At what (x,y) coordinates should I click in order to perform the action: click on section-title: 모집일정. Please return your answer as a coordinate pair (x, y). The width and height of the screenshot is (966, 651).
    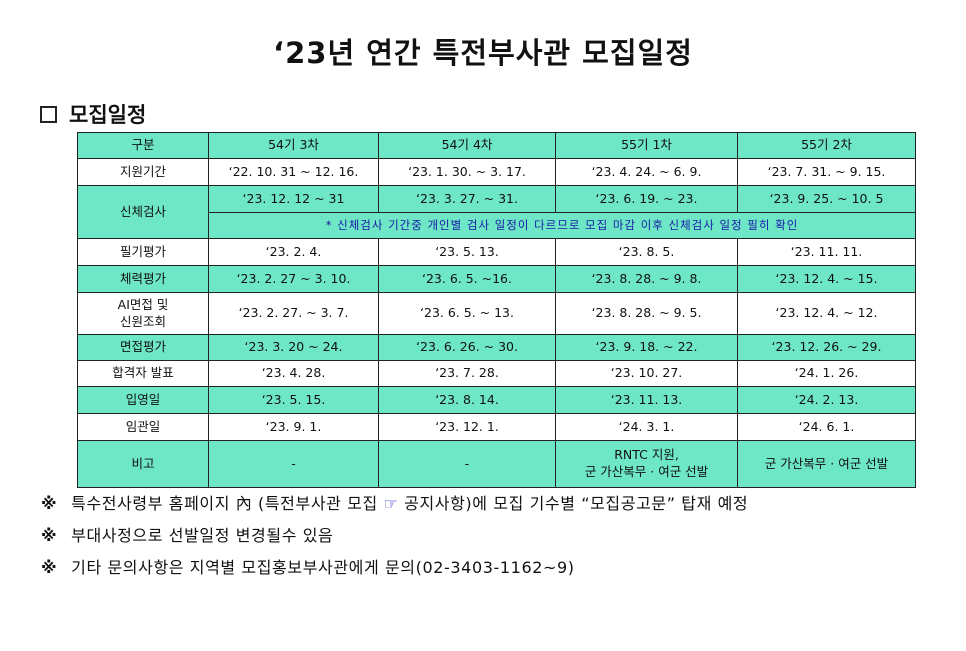
    Looking at the image, I should click on (108, 115).